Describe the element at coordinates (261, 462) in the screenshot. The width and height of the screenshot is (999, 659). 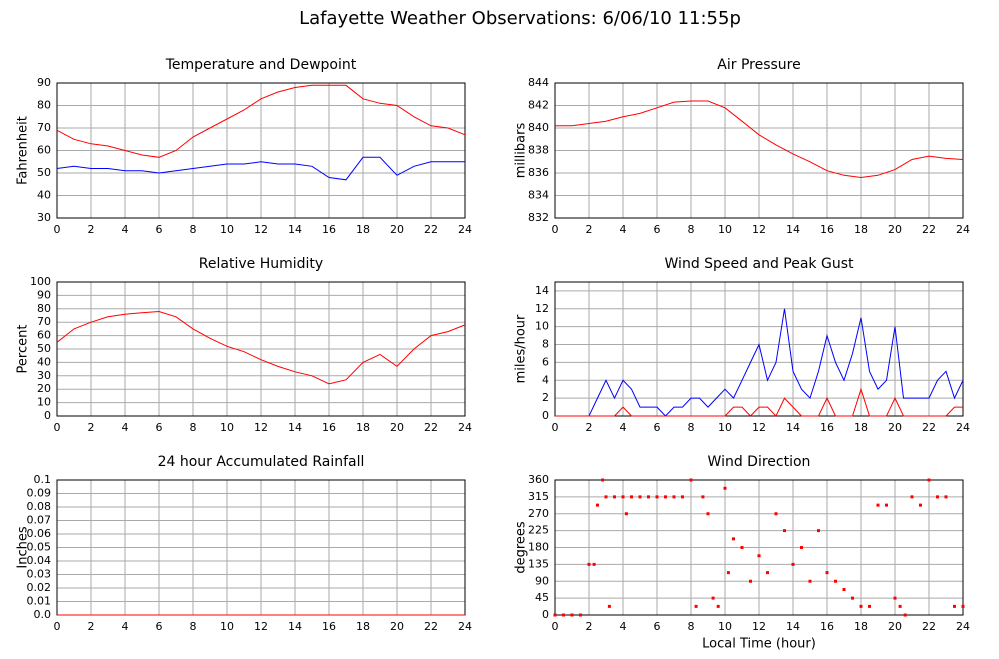
I see `chart-title: 24 hour Accumulated Rainfall` at that location.